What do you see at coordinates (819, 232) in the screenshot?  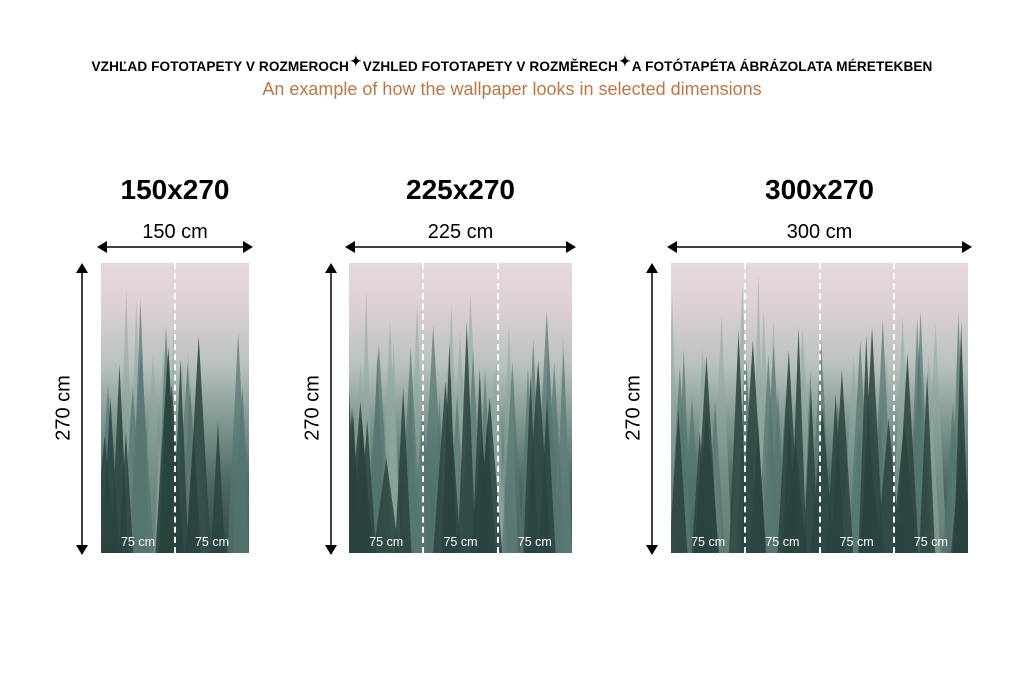 I see `width-label: 300 cm` at bounding box center [819, 232].